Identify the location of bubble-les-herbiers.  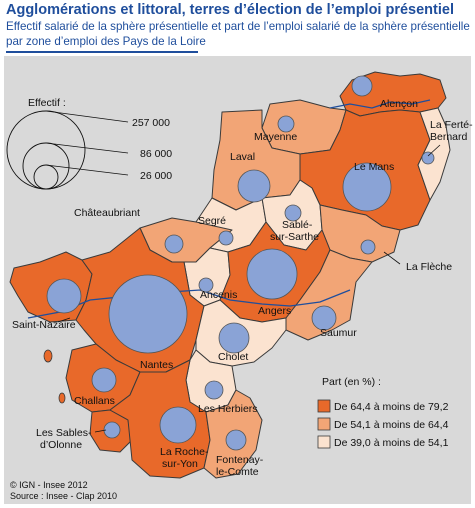
(214, 390).